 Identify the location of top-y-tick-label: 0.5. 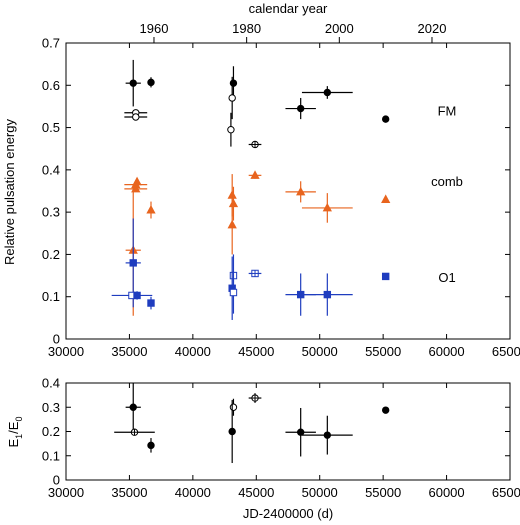
(51, 127).